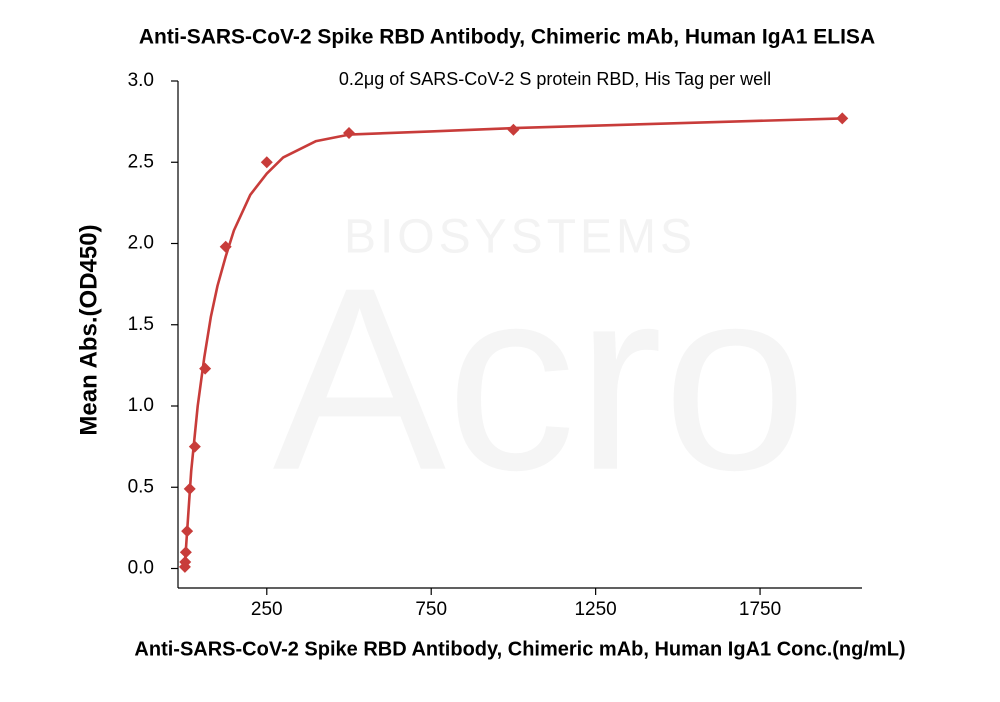  What do you see at coordinates (595, 609) in the screenshot?
I see `x-tick-label: 1250` at bounding box center [595, 609].